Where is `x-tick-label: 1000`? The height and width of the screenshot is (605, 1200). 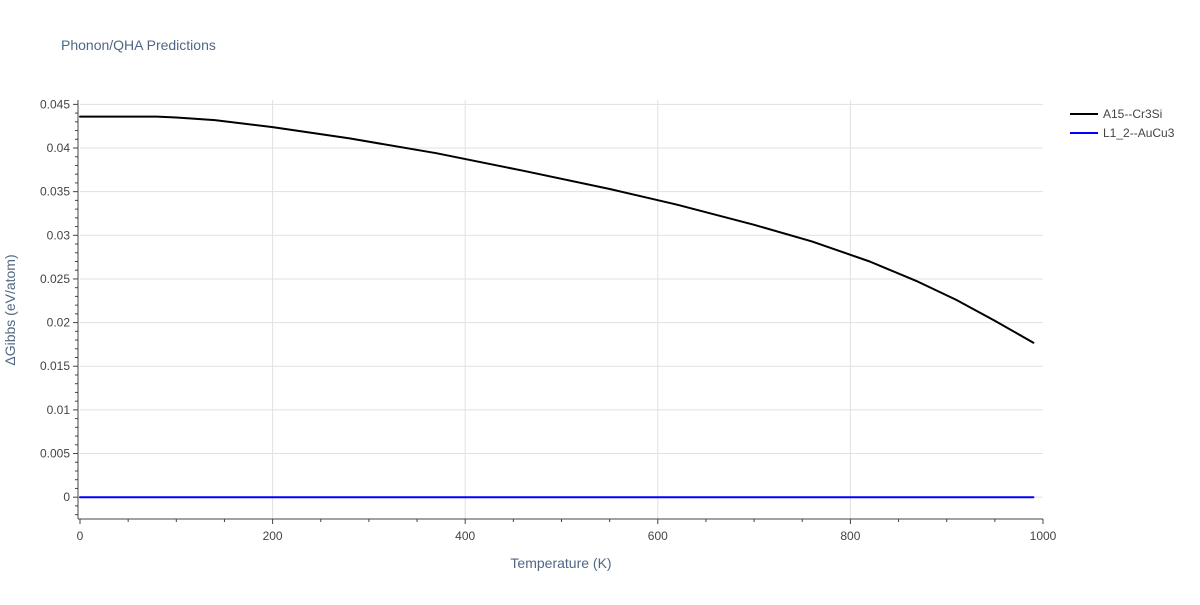
x-tick-label: 1000 is located at coordinates (1043, 536).